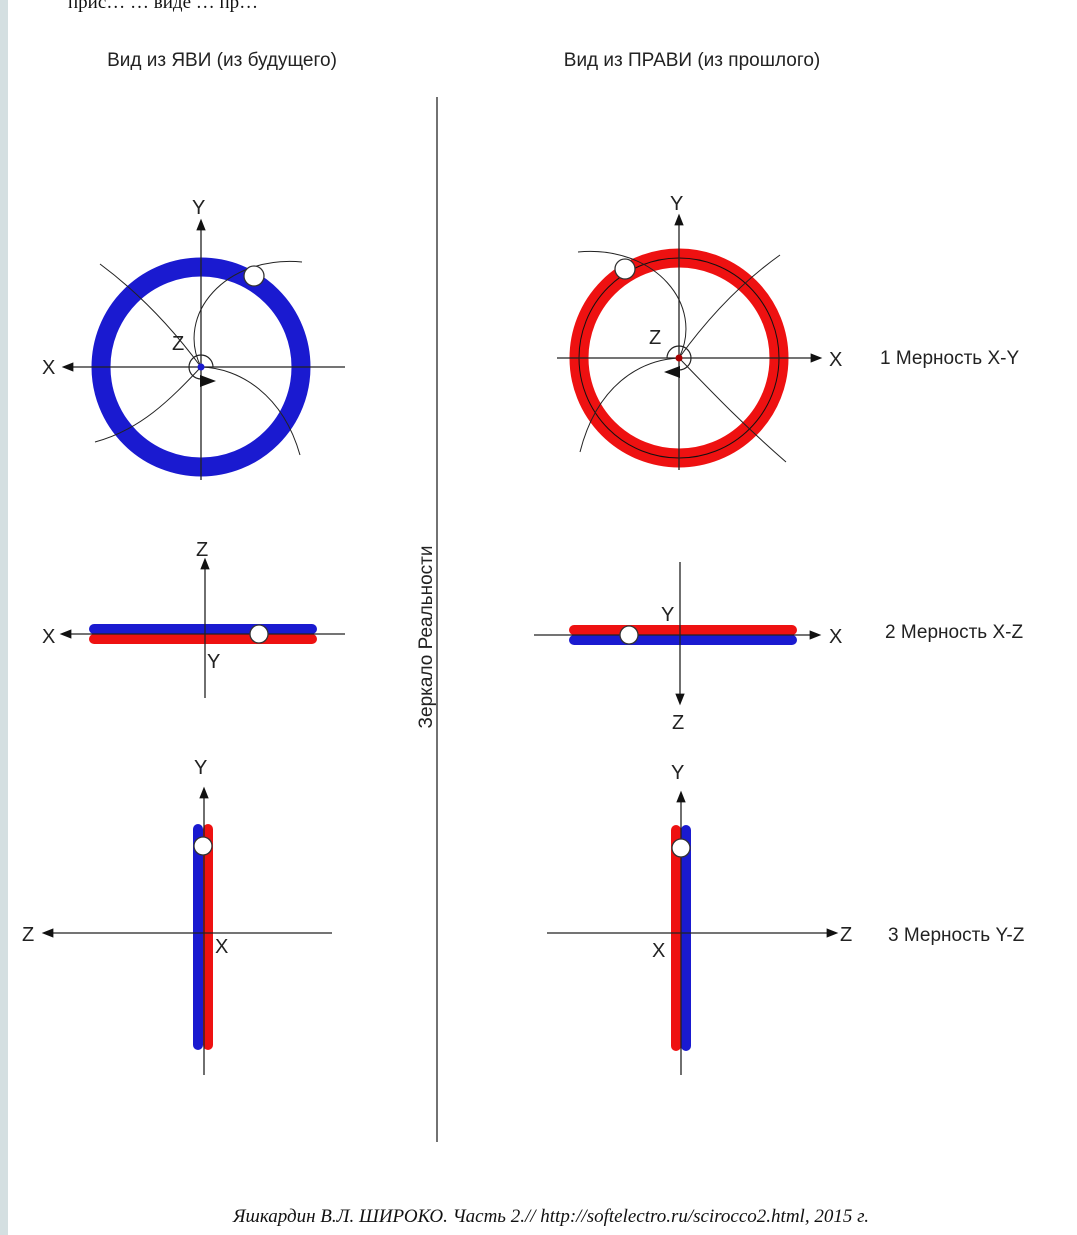 This screenshot has height=1235, width=1077. What do you see at coordinates (692, 60) in the screenshot?
I see `right-view-title: Вид из ПРАВИ (из прошлого)` at bounding box center [692, 60].